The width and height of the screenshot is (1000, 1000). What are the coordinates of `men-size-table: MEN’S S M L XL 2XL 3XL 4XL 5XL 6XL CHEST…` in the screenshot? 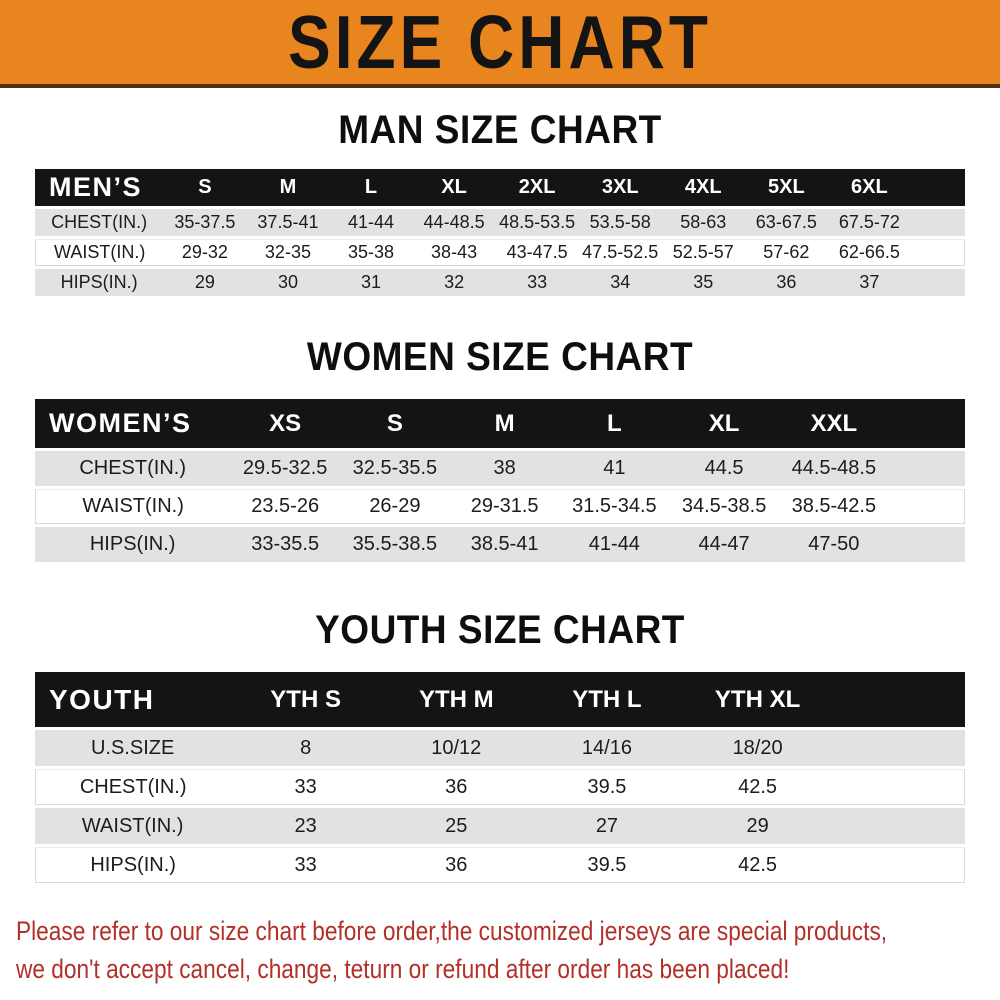 It's located at (500, 232).